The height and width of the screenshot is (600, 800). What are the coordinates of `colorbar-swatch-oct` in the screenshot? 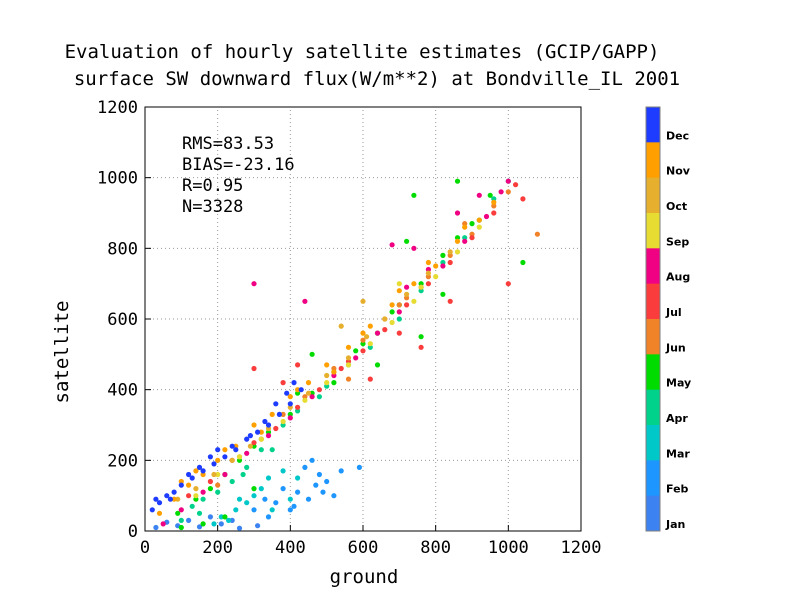 It's located at (653, 195).